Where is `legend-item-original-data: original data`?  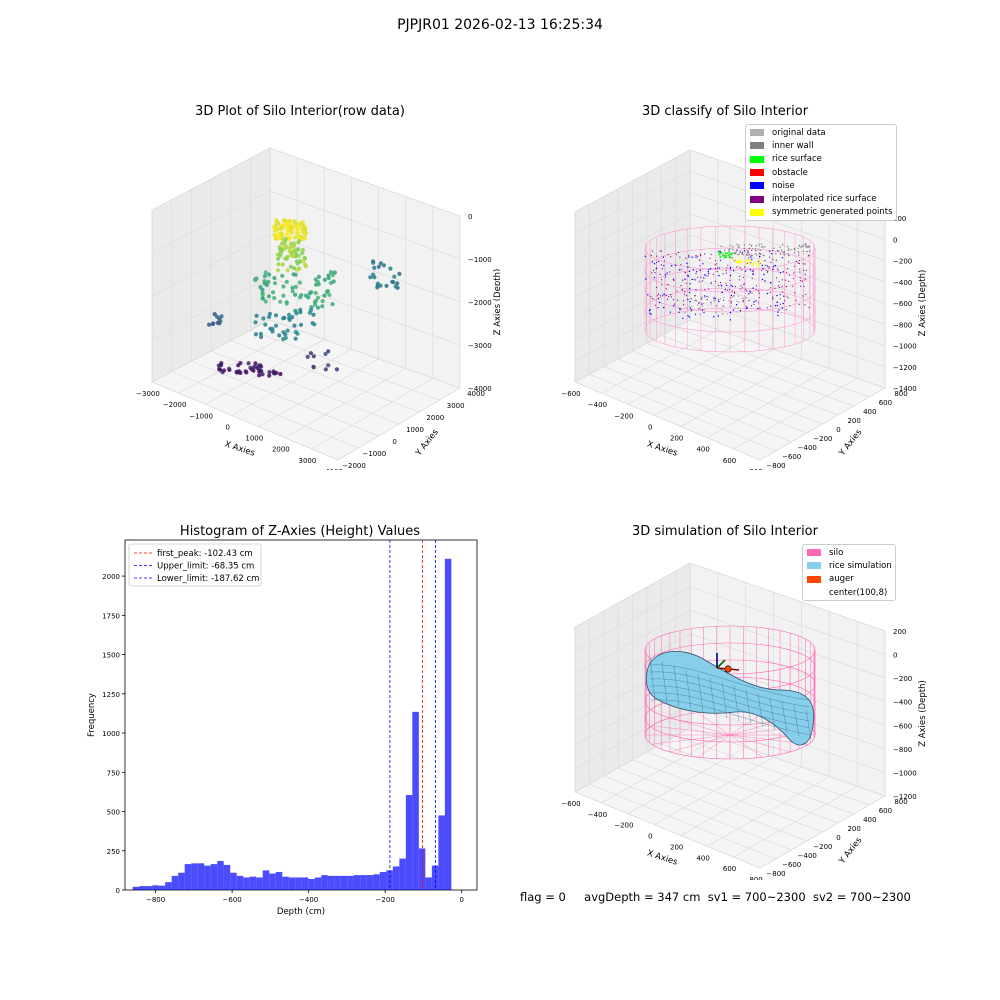 legend-item-original-data: original data is located at coordinates (821, 132).